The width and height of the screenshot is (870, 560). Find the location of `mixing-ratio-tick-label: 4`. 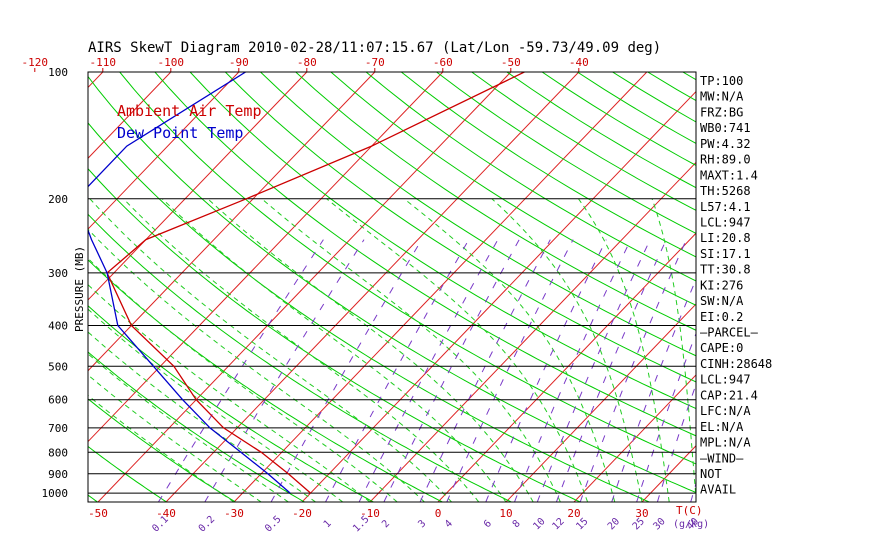

mixing-ratio-tick-label: 4 is located at coordinates (449, 524).